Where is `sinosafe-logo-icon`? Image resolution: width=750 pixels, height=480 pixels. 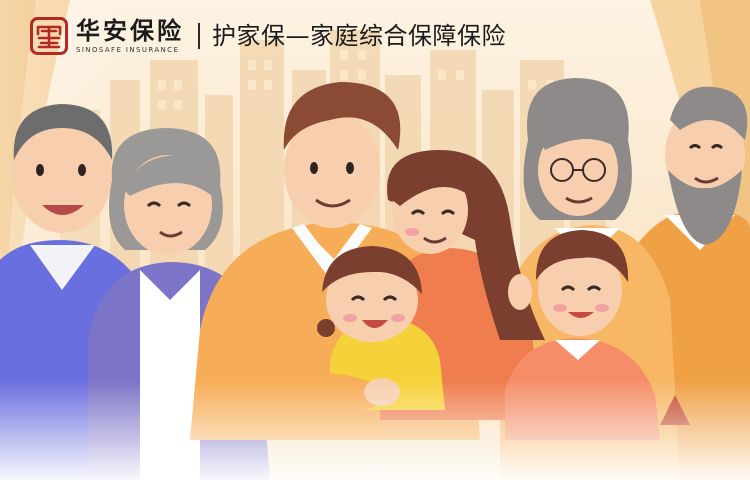
sinosafe-logo-icon is located at coordinates (49, 36).